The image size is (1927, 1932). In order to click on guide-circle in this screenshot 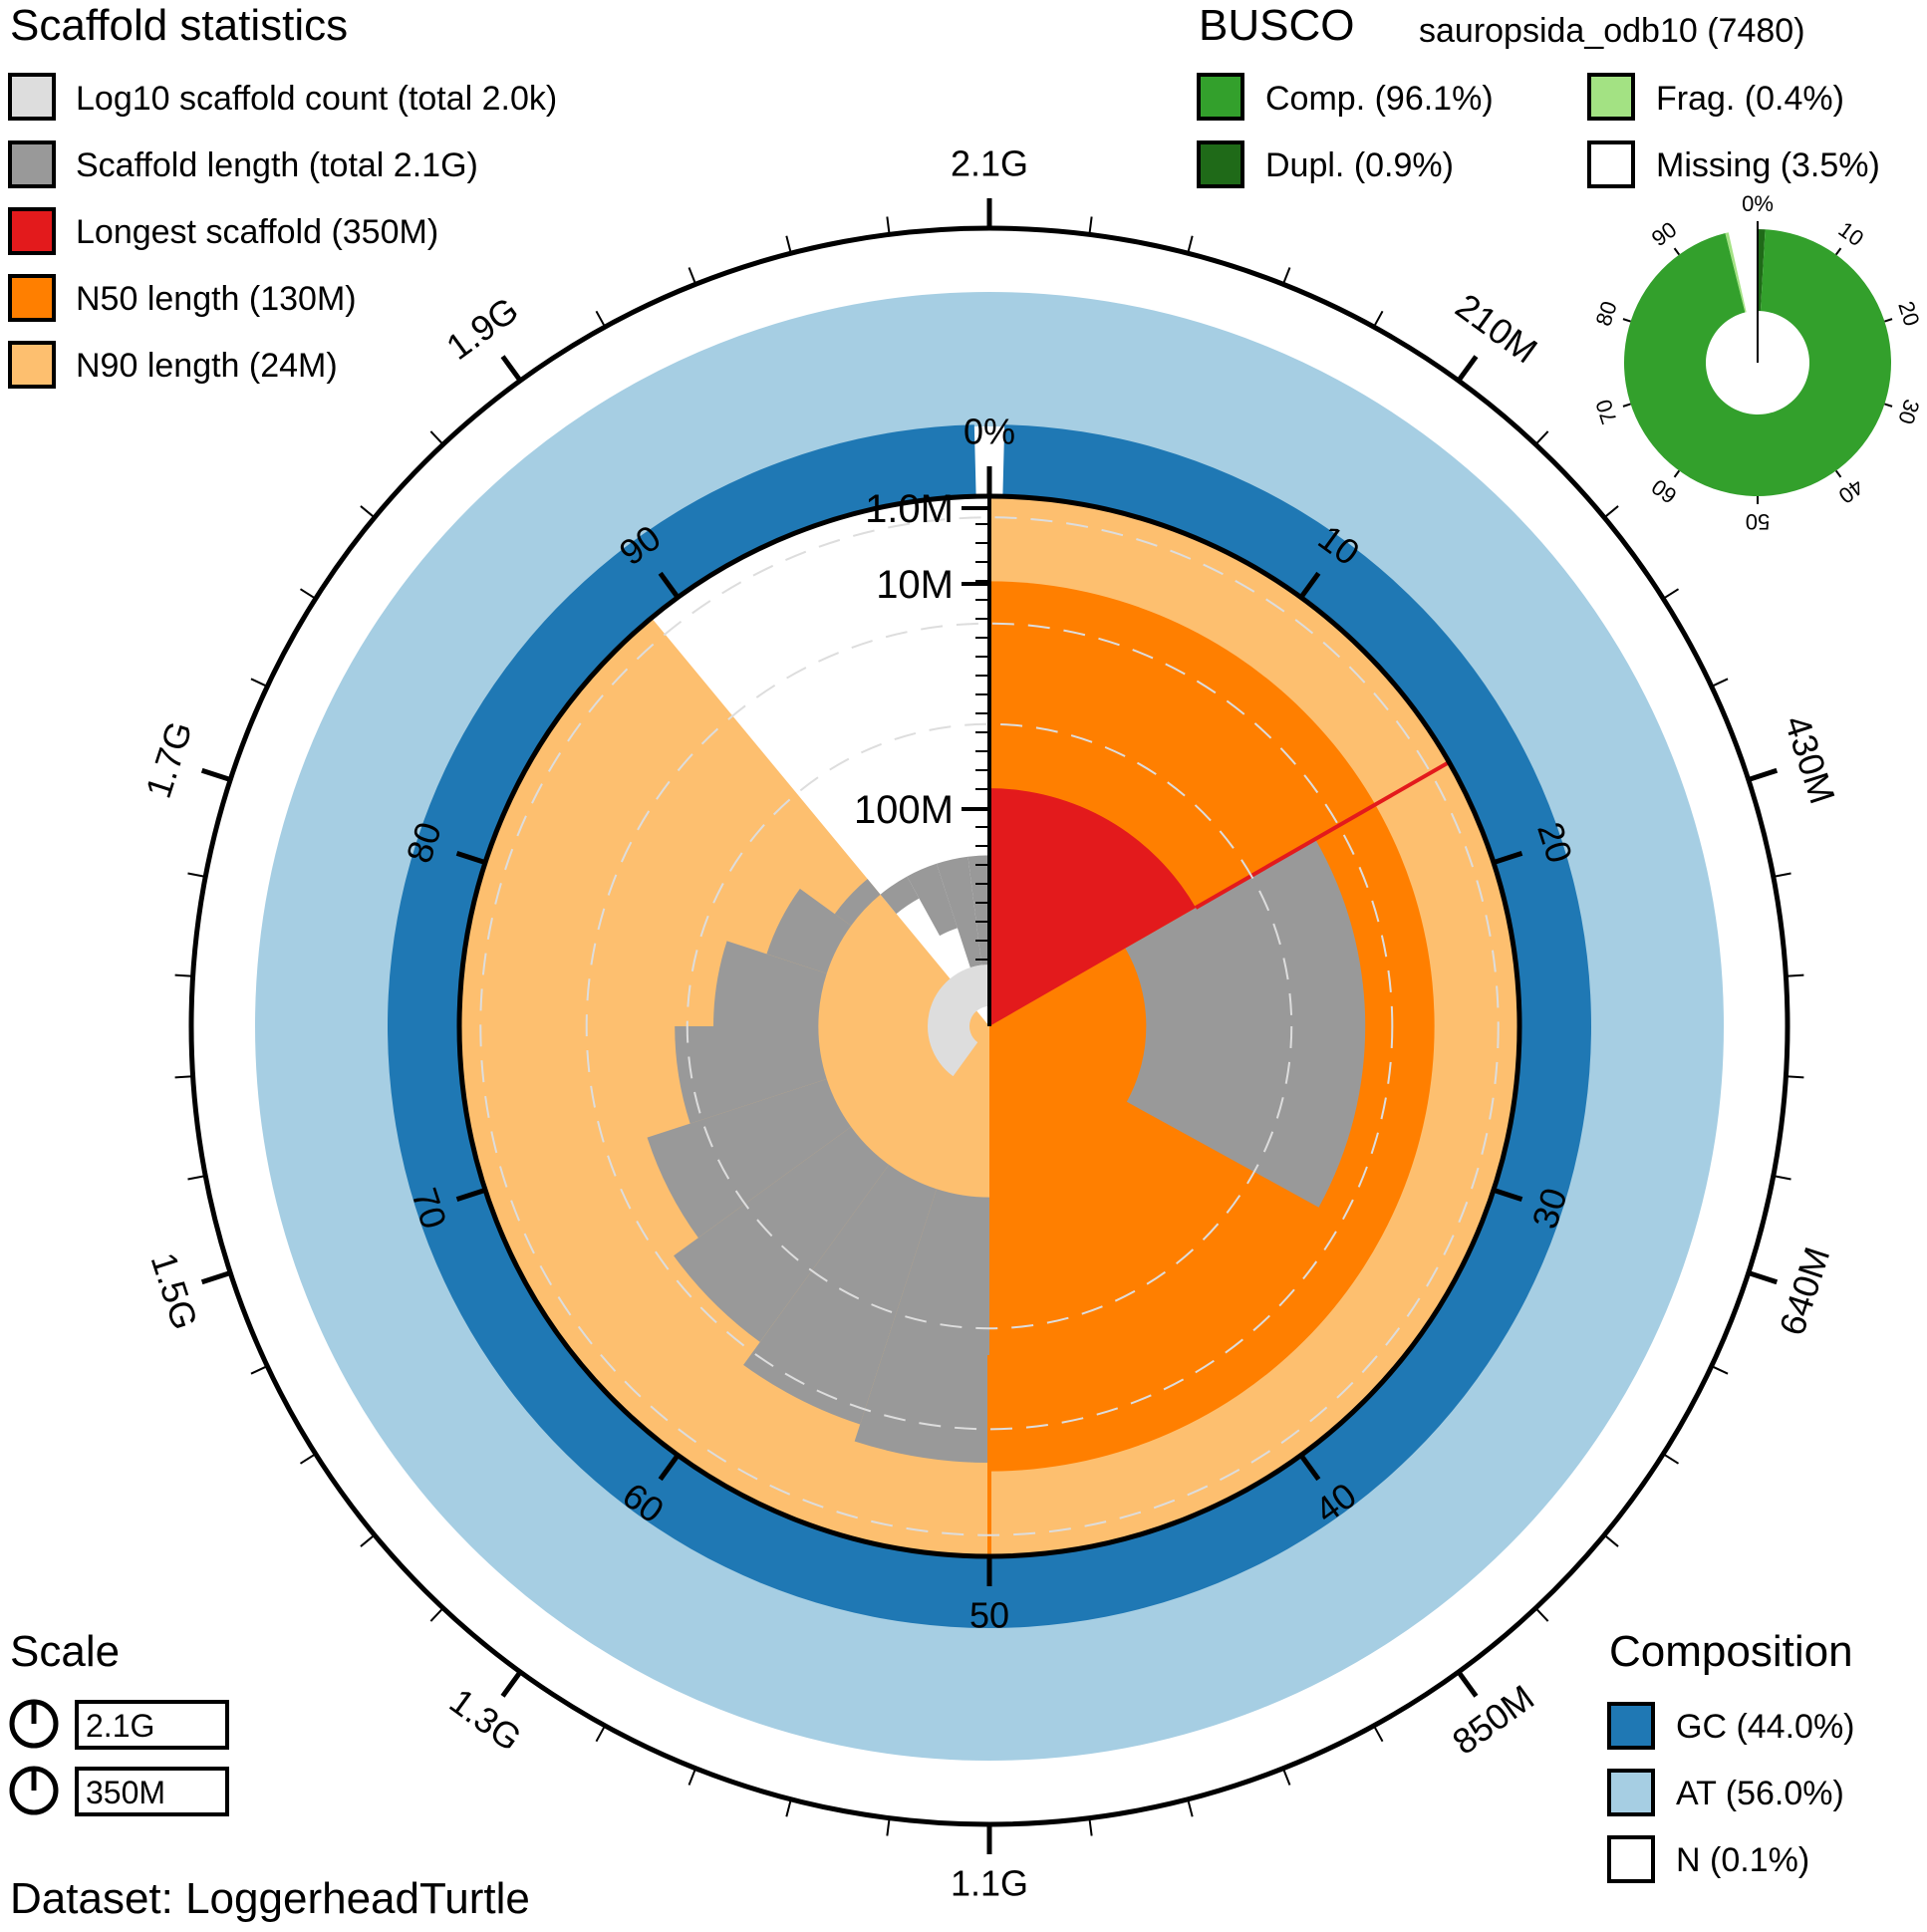, I will do `click(989, 1026)`.